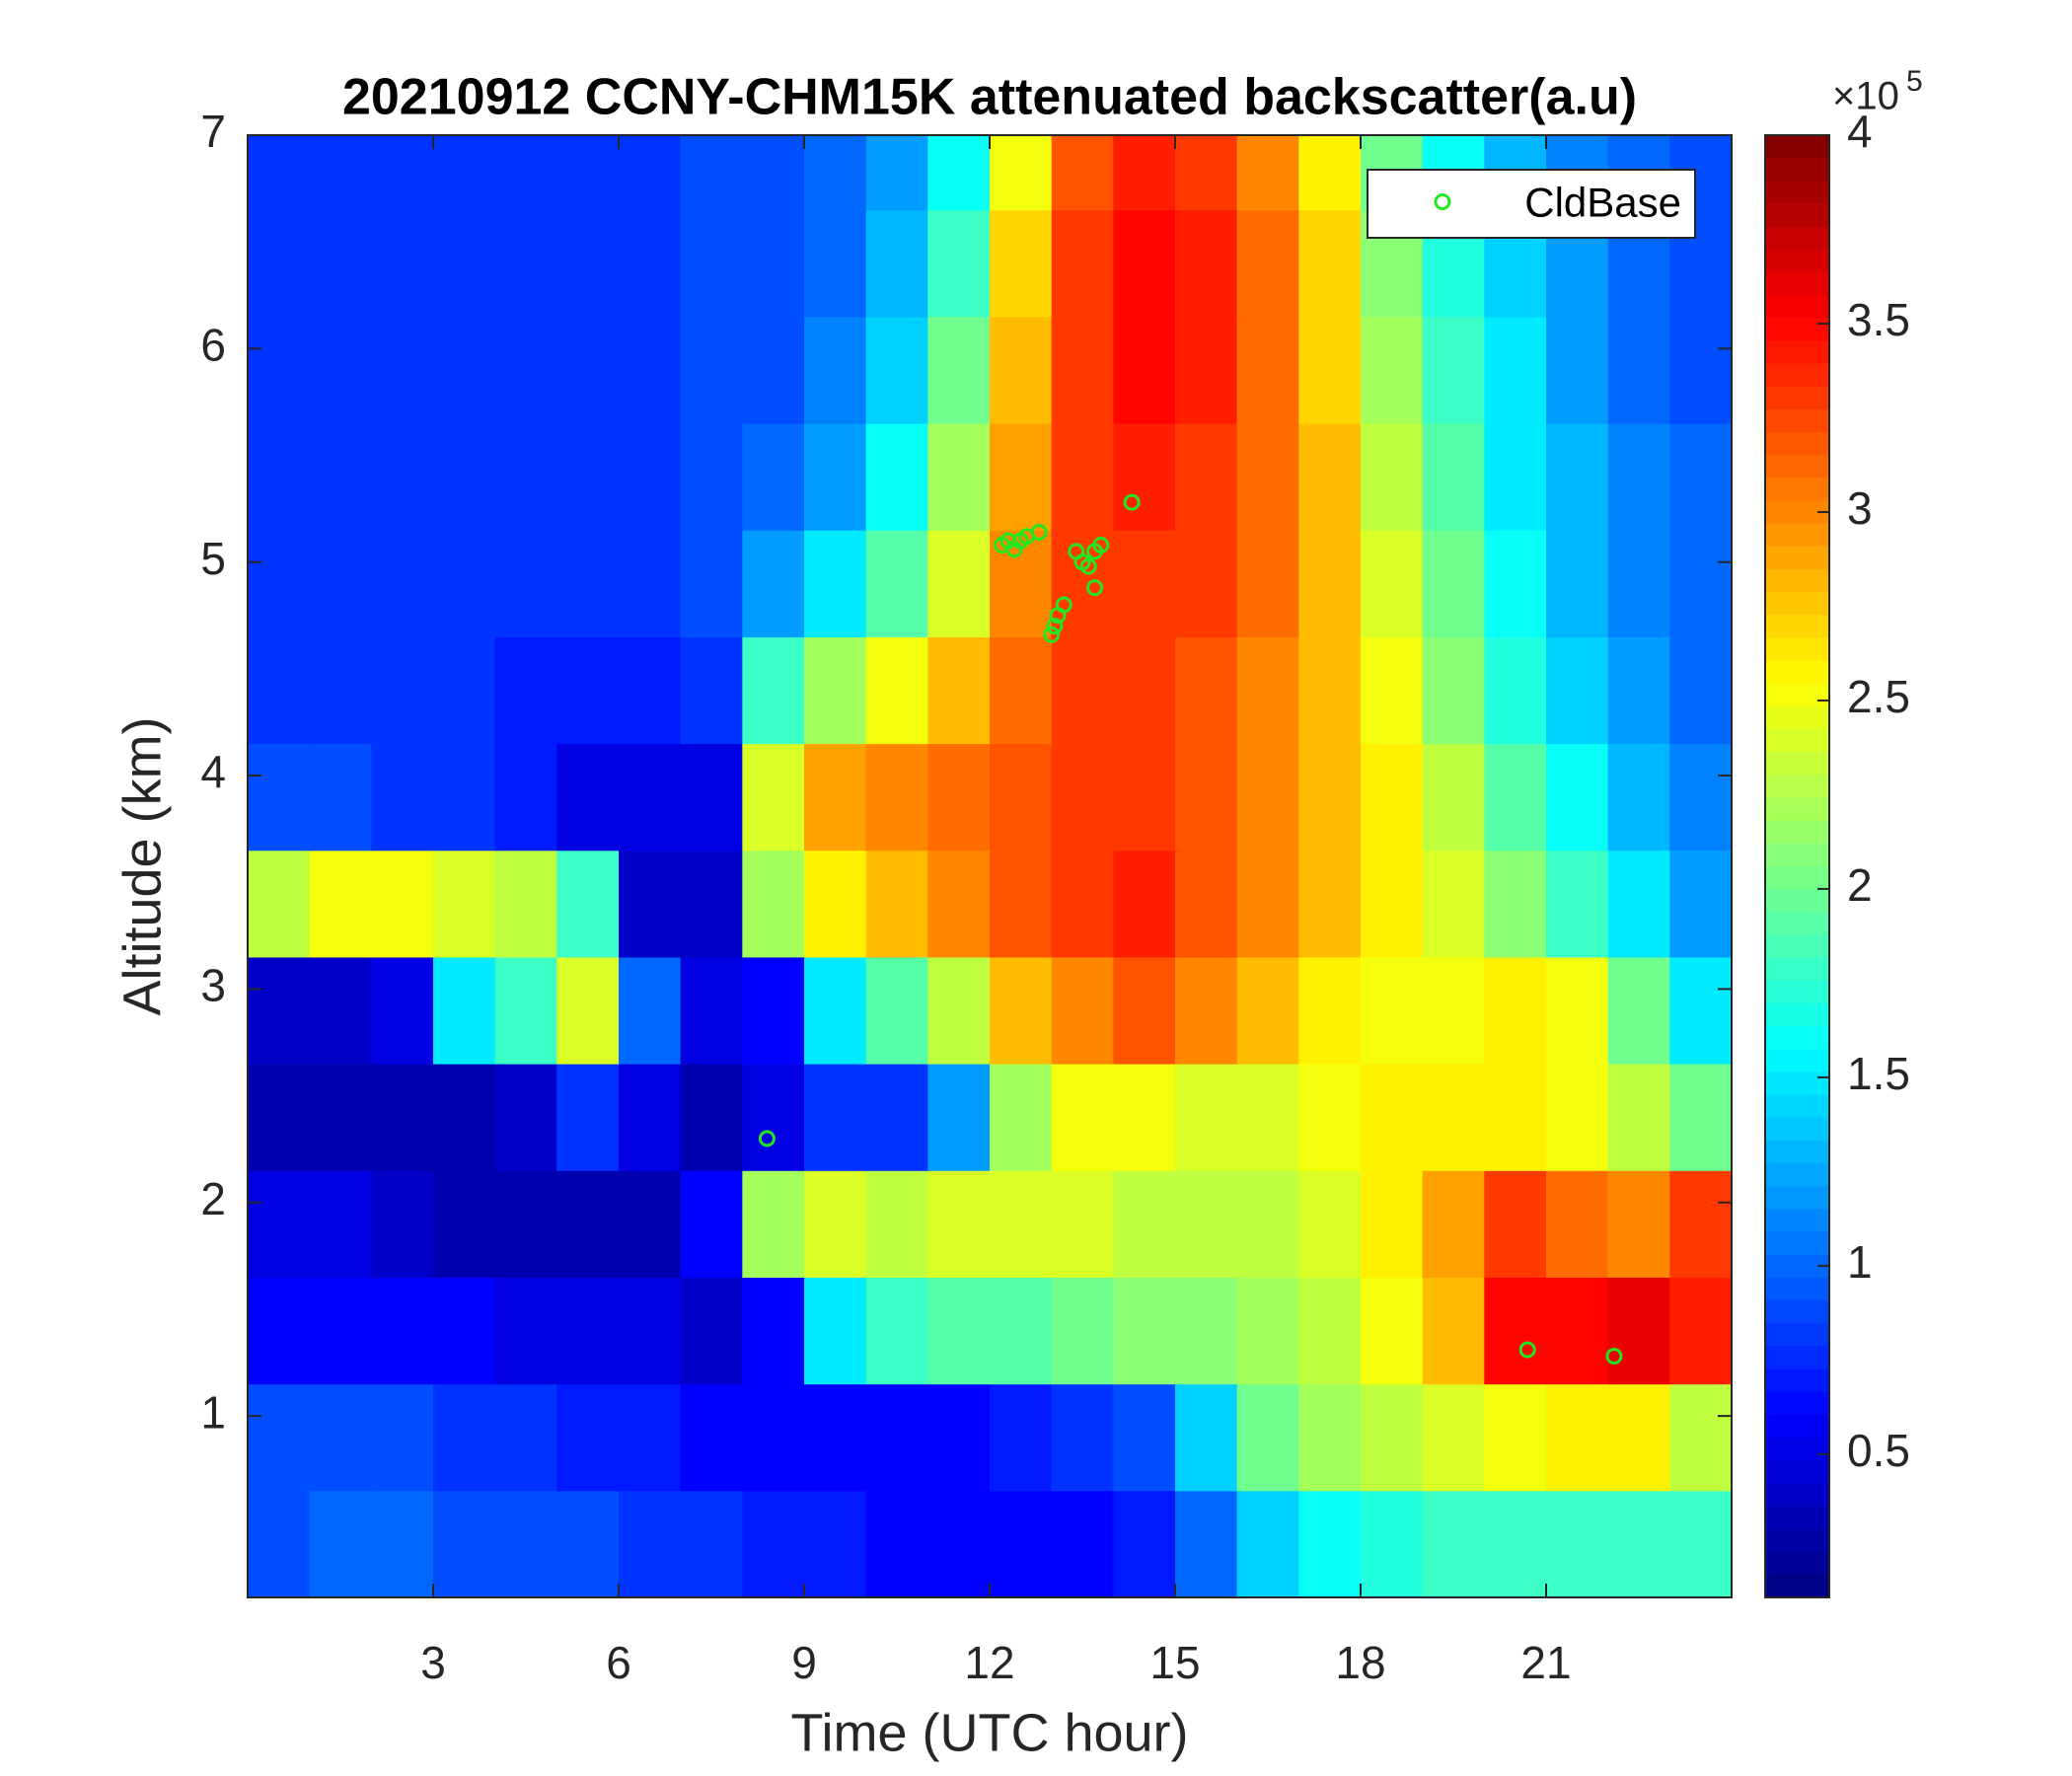 Image resolution: width=2072 pixels, height=1776 pixels. I want to click on y-tick-label: 7, so click(213, 131).